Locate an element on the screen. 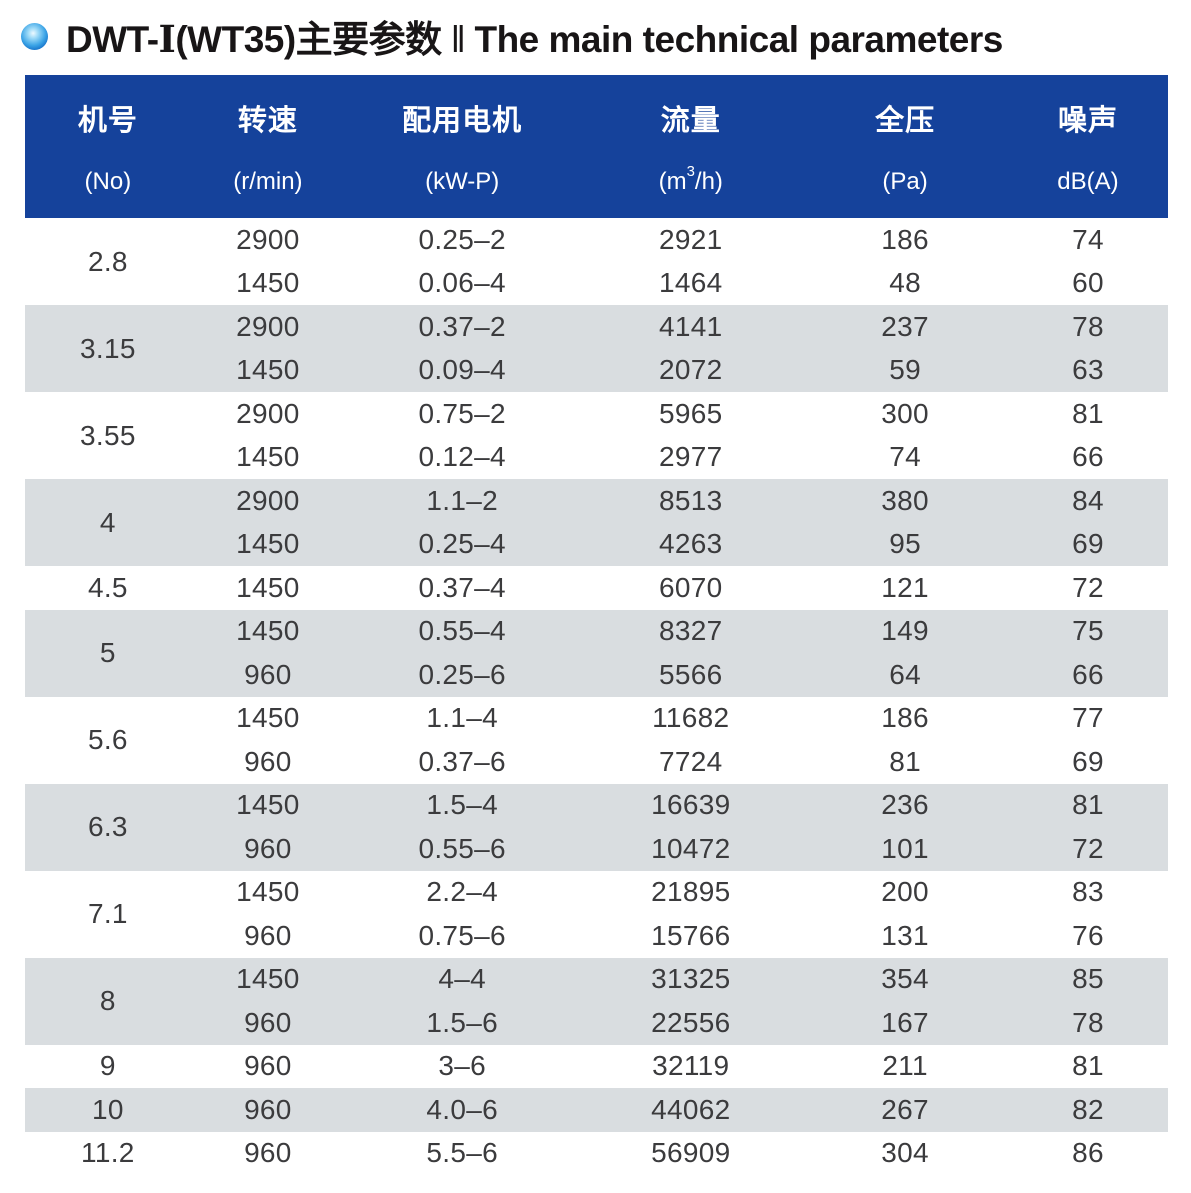 Image resolution: width=1191 pixels, height=1193 pixels. col-header-motor-unit: (kW-P) is located at coordinates (462, 181).